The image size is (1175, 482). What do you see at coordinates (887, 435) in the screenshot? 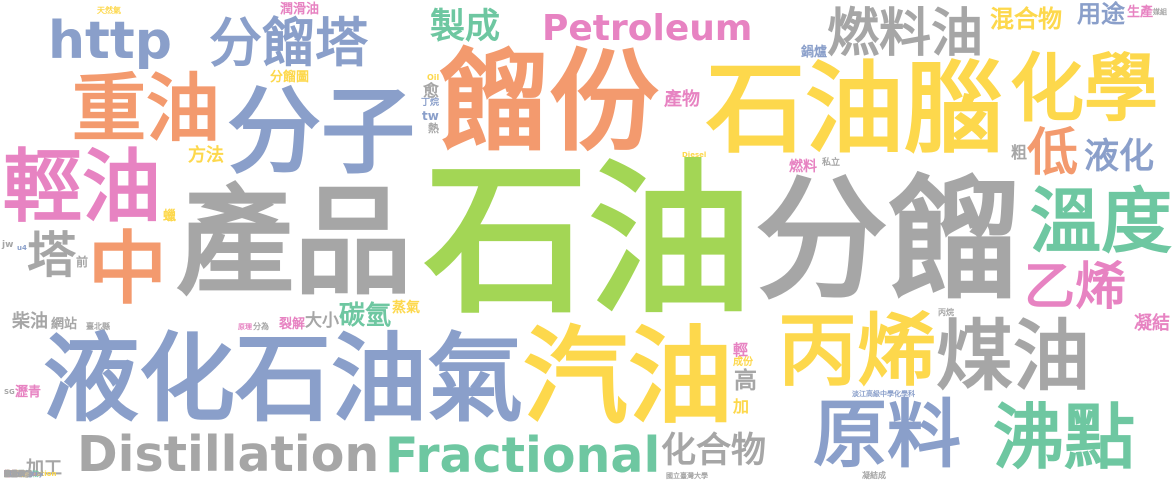
I see `cloud-word: 原料` at bounding box center [887, 435].